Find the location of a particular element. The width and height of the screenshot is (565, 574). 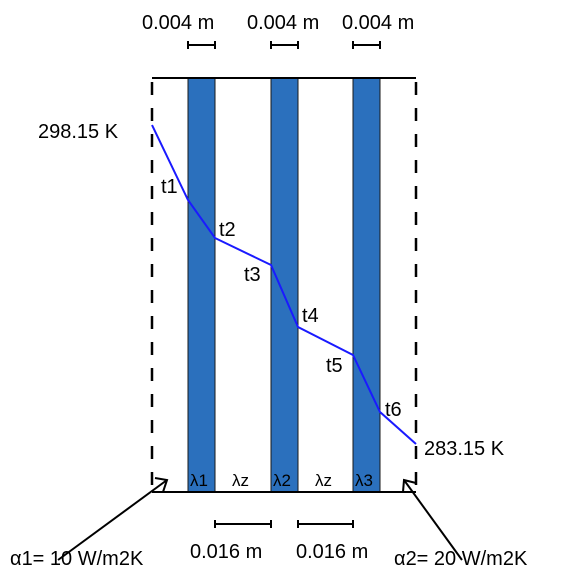

alpha2-label: α2= 20 W/m2K is located at coordinates (461, 559).